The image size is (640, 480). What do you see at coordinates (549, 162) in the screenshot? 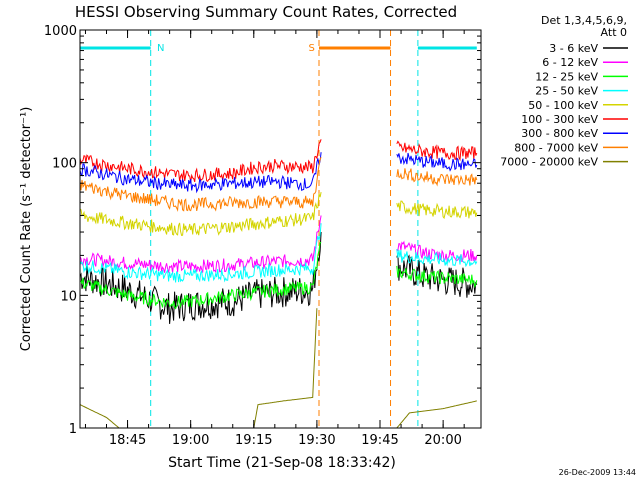
I see `legend-label: 7000 - 20000 keV` at bounding box center [549, 162].